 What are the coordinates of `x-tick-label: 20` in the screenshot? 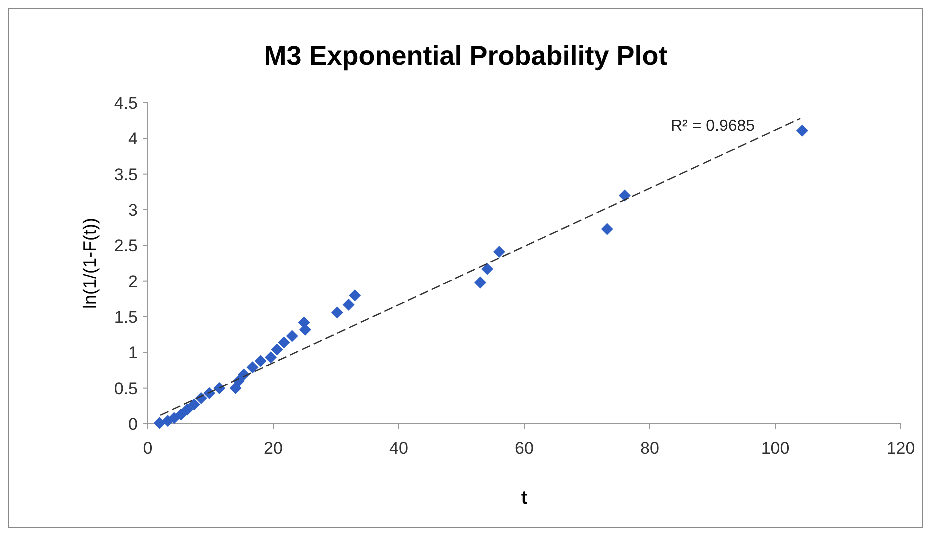 It's located at (273, 448).